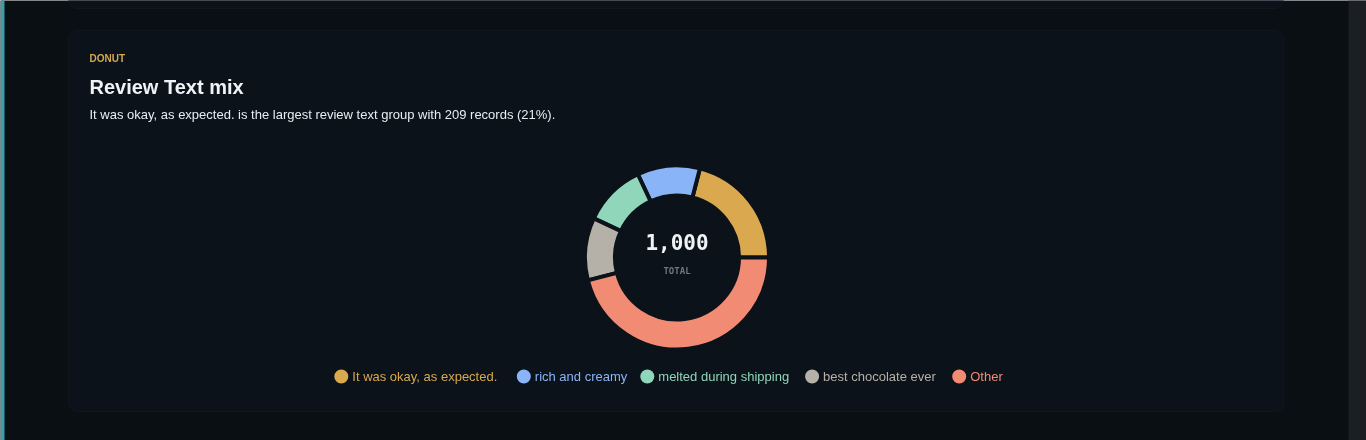 Image resolution: width=1366 pixels, height=440 pixels. What do you see at coordinates (880, 376) in the screenshot?
I see `legend-label: best chocolate ever` at bounding box center [880, 376].